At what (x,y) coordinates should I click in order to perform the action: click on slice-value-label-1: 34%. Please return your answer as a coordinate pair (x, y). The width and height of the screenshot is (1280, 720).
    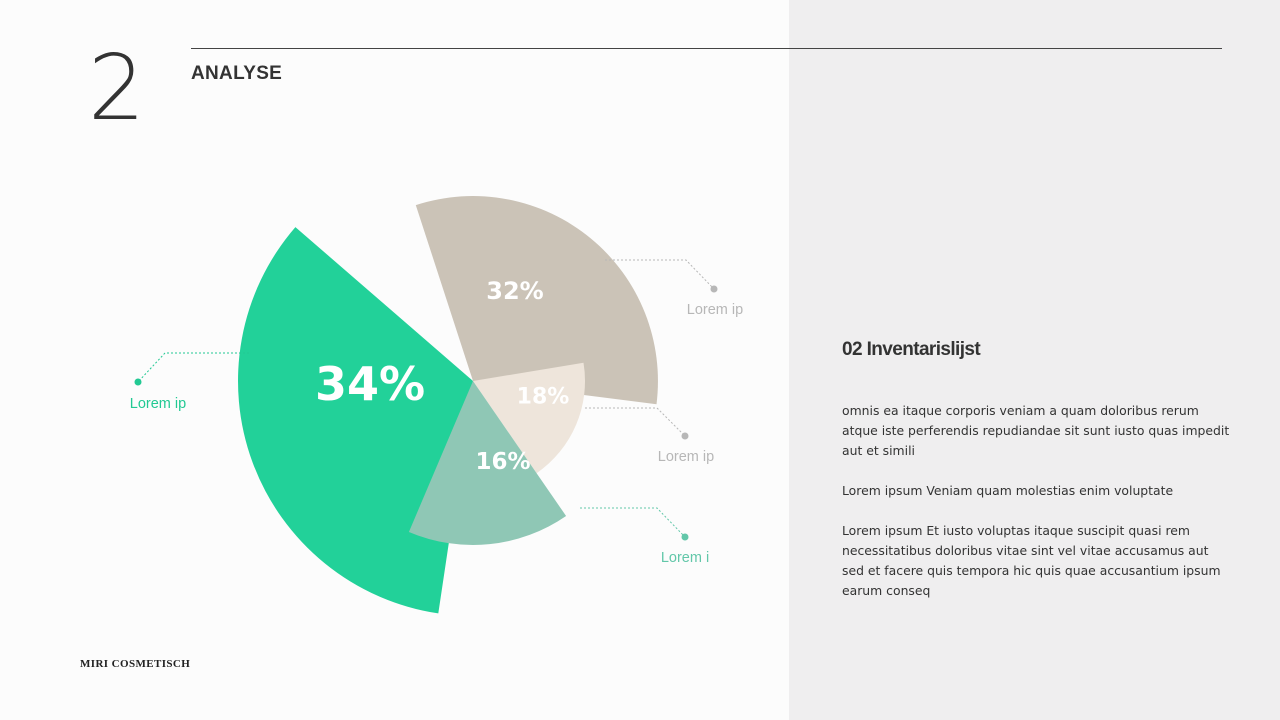
    Looking at the image, I should click on (370, 384).